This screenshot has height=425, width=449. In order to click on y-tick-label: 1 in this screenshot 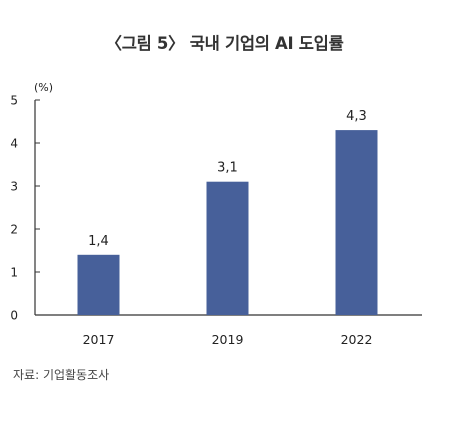, I will do `click(14, 273)`.